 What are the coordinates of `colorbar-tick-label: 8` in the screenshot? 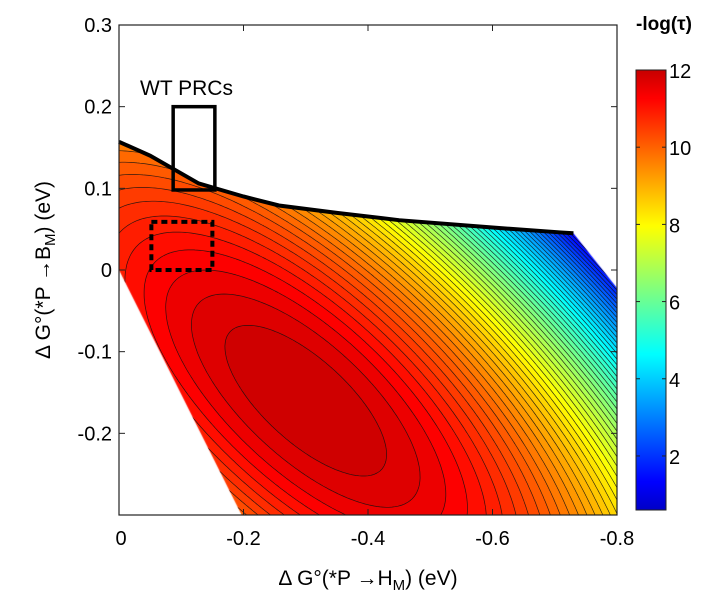 It's located at (674, 226).